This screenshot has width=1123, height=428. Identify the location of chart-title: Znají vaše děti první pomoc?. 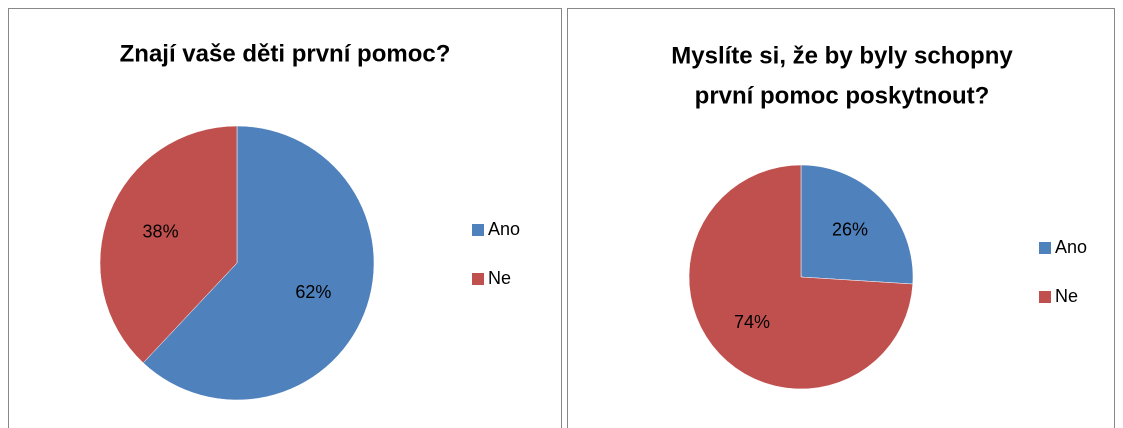
(285, 53).